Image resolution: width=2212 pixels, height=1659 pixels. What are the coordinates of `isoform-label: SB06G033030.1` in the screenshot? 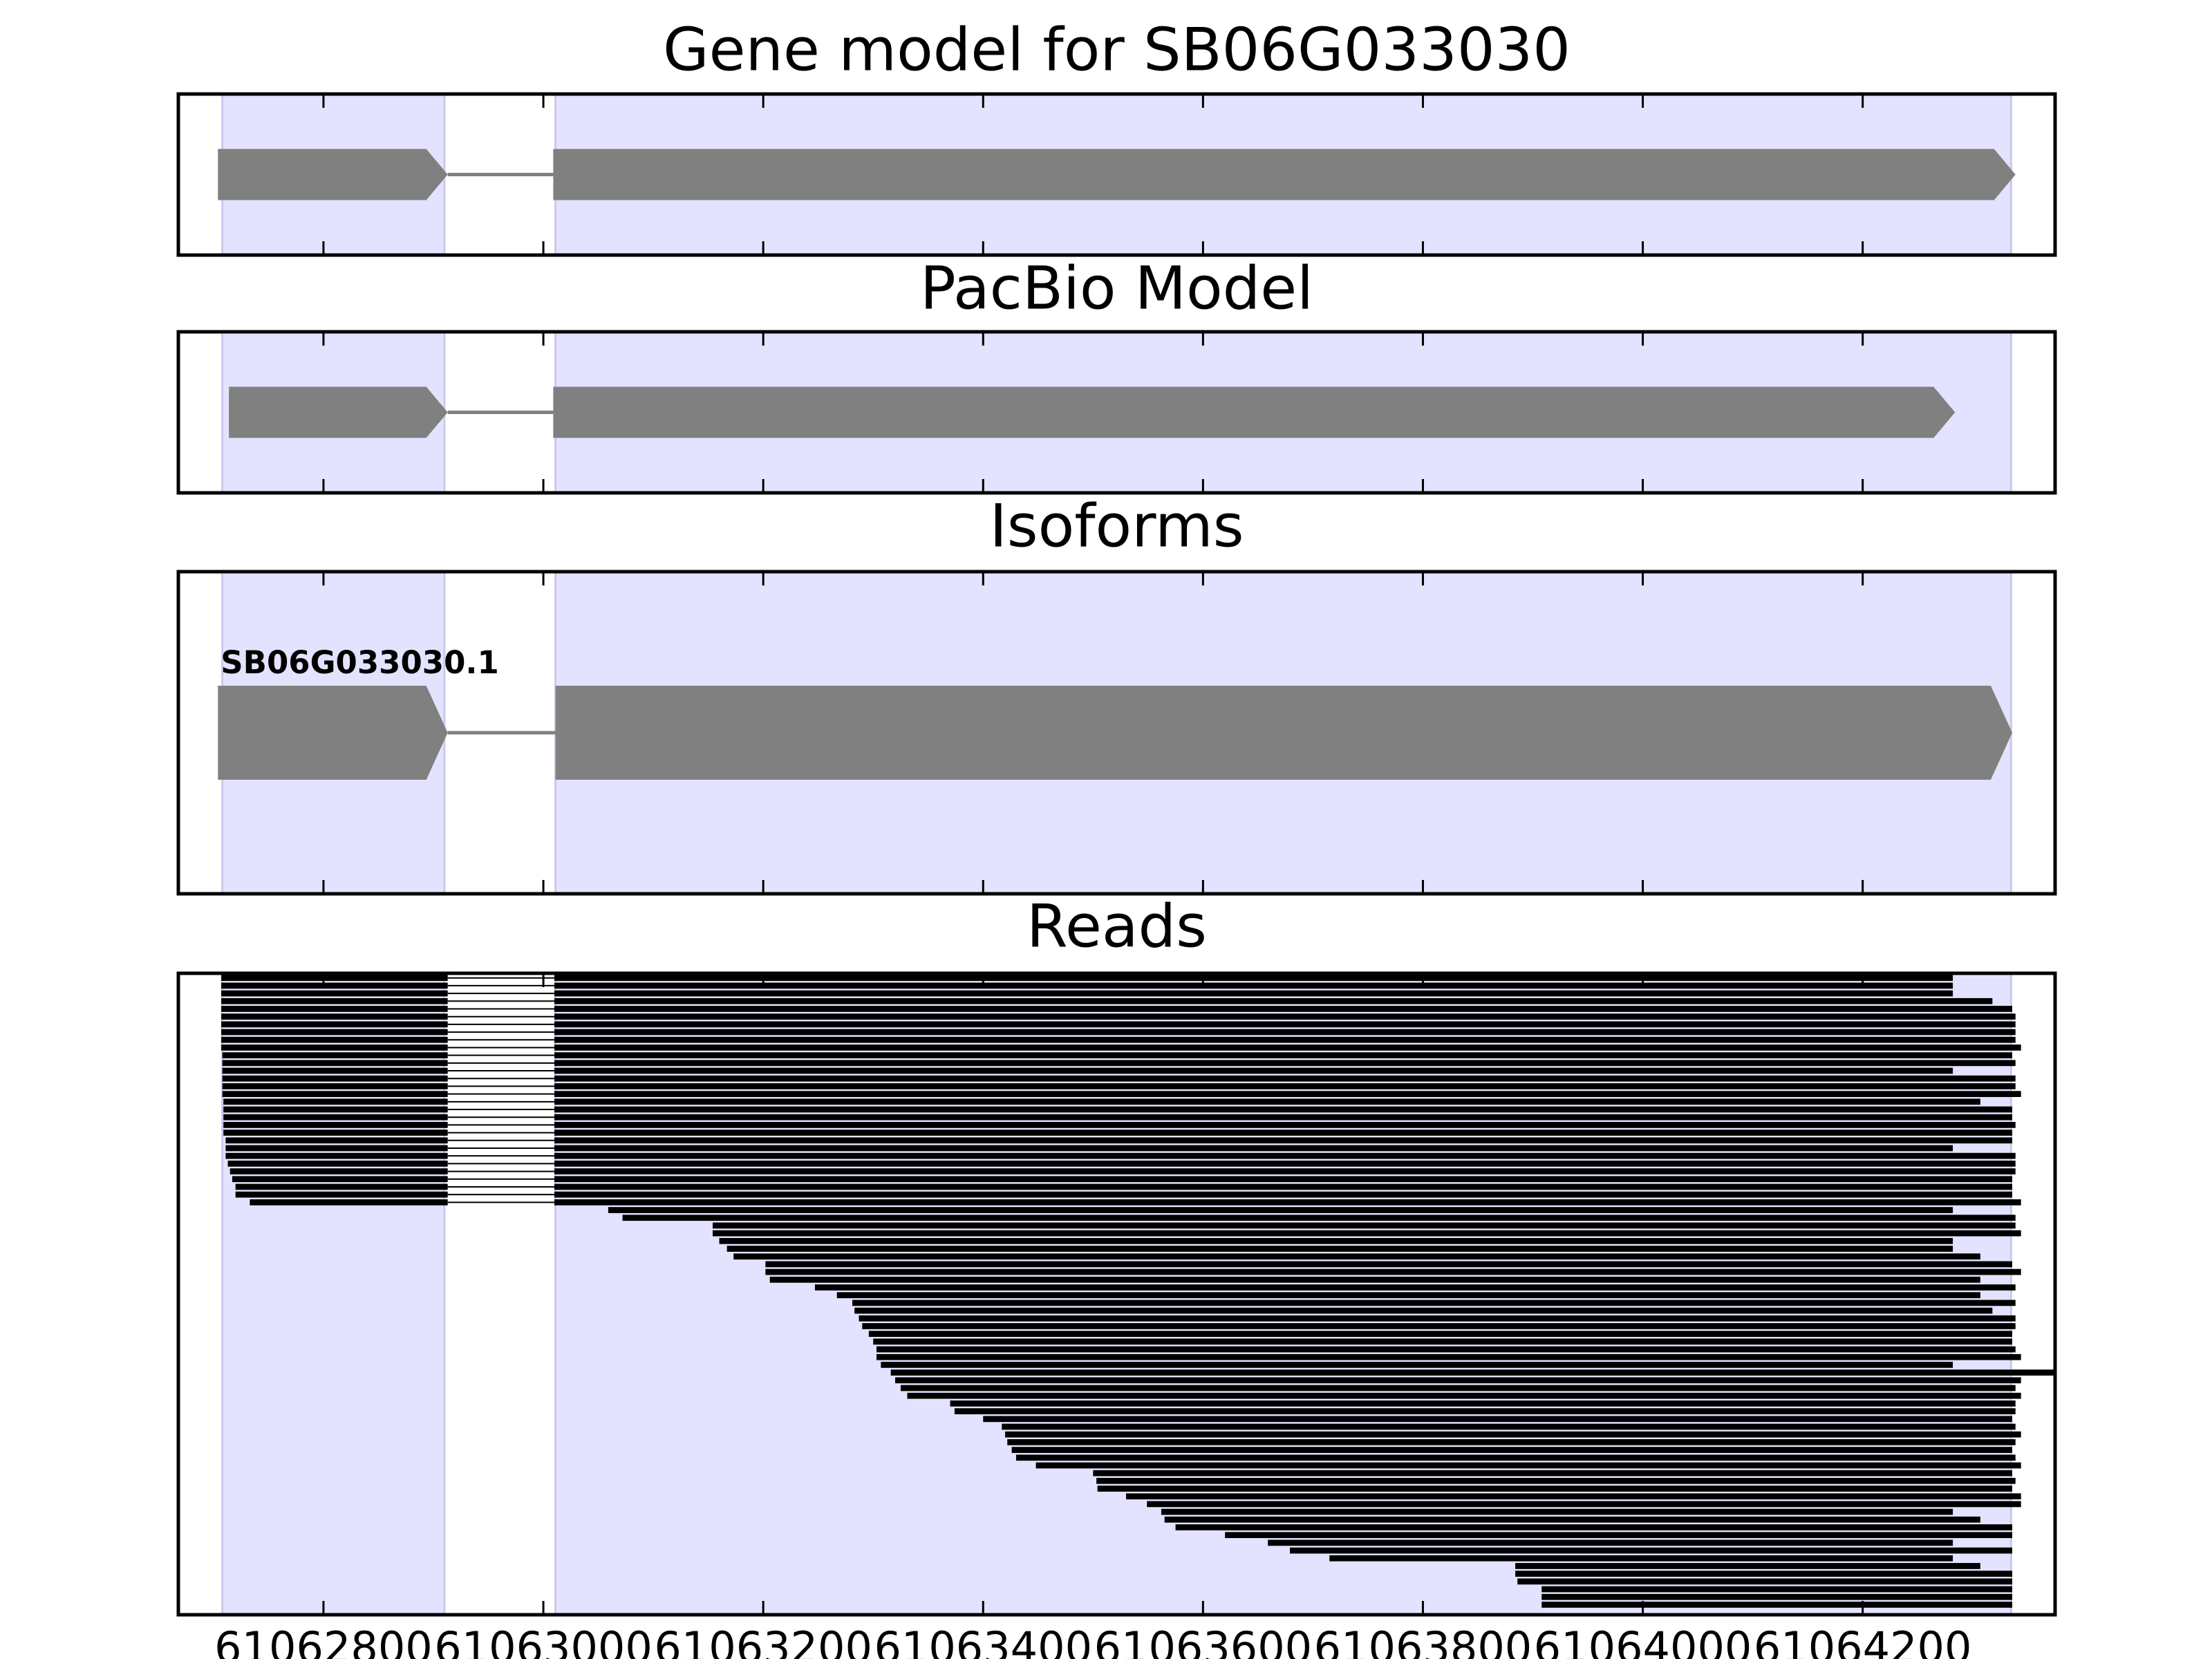 It's located at (360, 663).